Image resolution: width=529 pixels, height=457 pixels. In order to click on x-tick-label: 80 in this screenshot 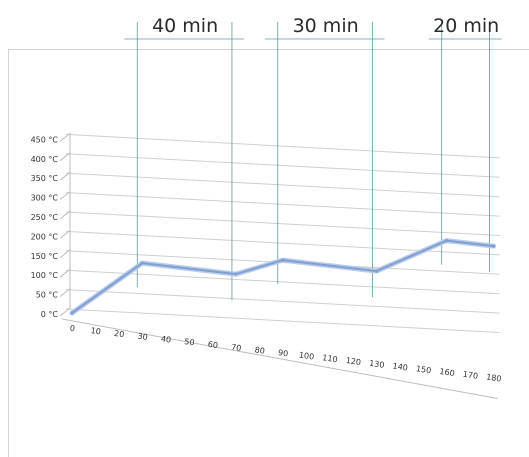, I will do `click(259, 350)`.